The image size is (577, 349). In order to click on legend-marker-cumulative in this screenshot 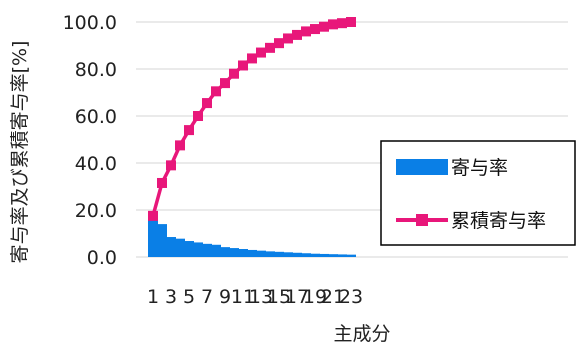, I will do `click(422, 220)`.